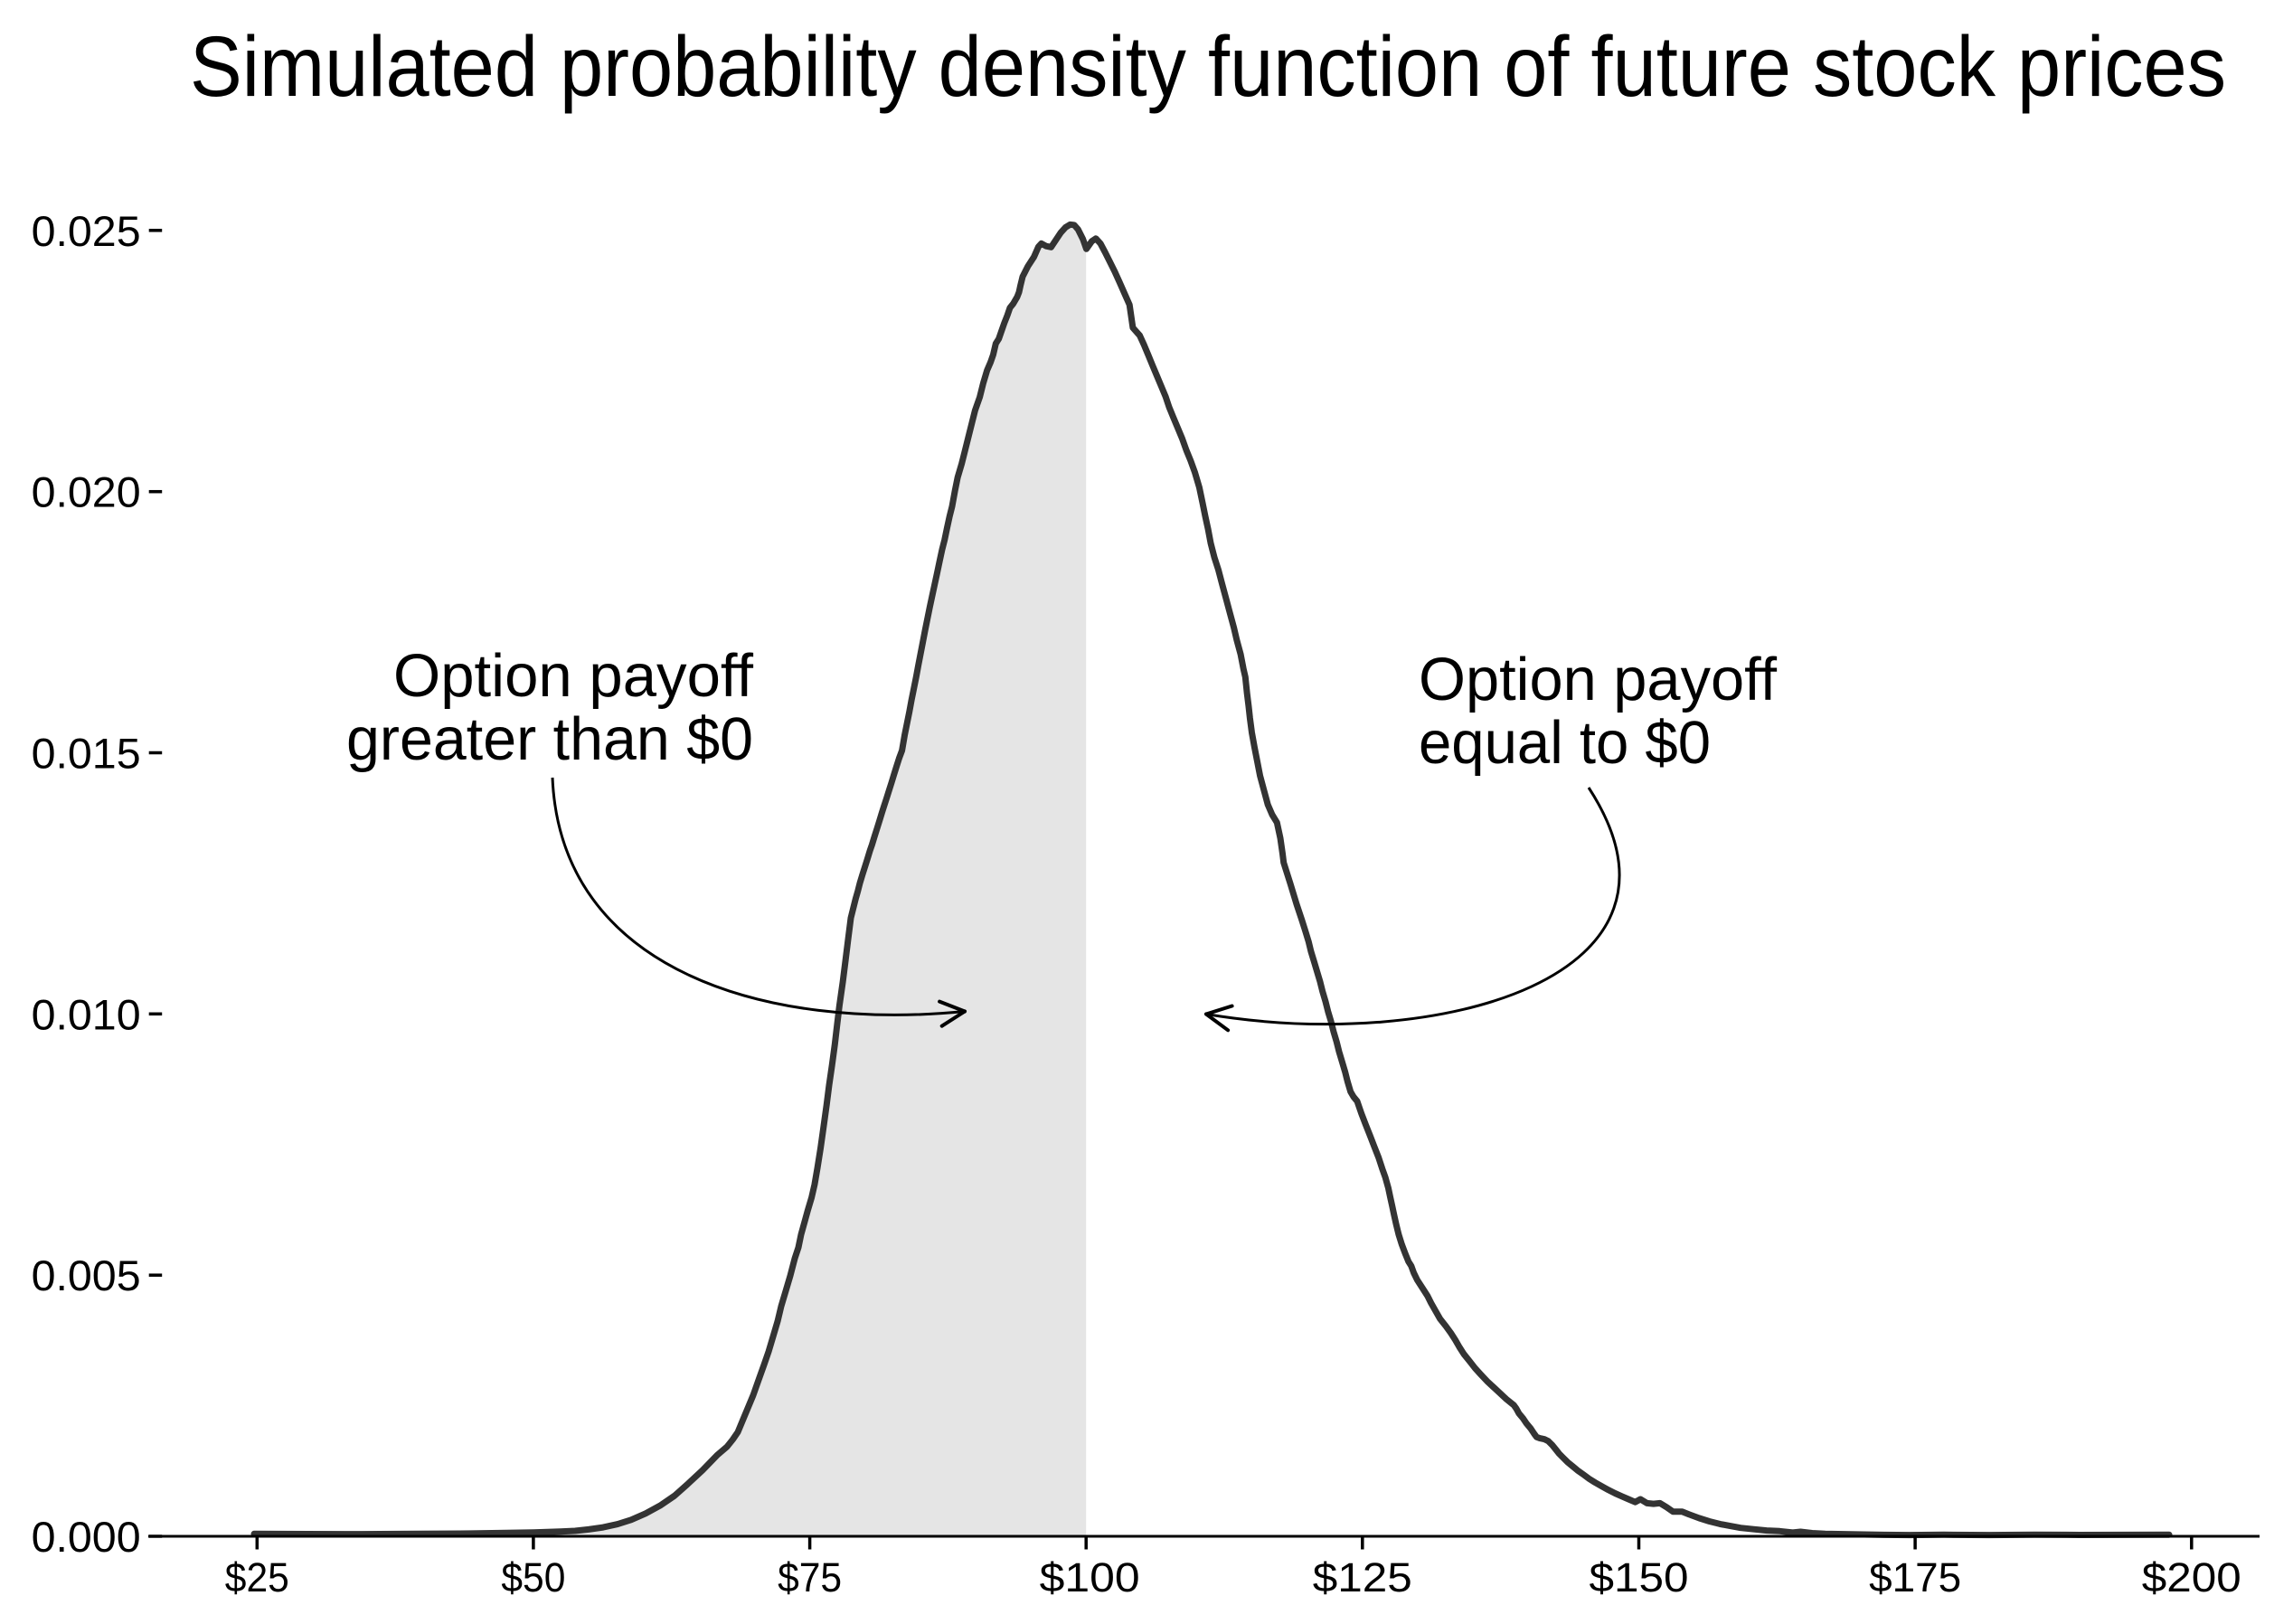  Describe the element at coordinates (1640, 1577) in the screenshot. I see `svg-text: $150` at that location.